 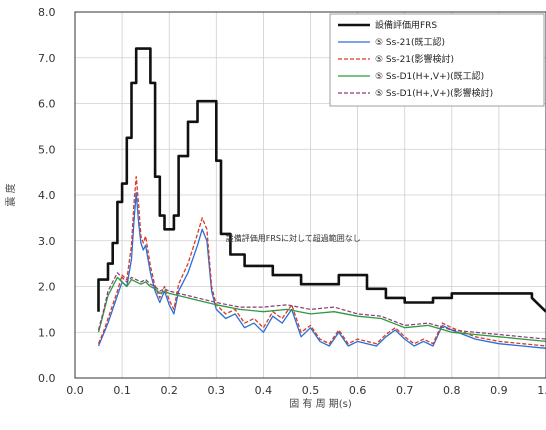 What do you see at coordinates (217, 390) in the screenshot?
I see `x-tick-label: 0.3` at bounding box center [217, 390].